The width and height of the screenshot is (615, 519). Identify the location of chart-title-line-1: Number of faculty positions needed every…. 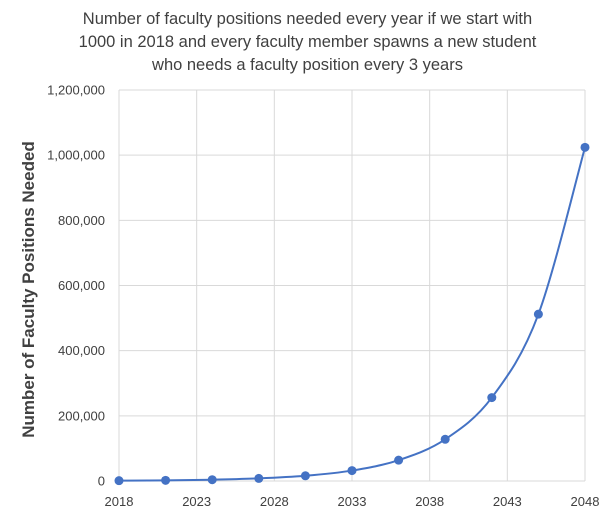
(307, 19).